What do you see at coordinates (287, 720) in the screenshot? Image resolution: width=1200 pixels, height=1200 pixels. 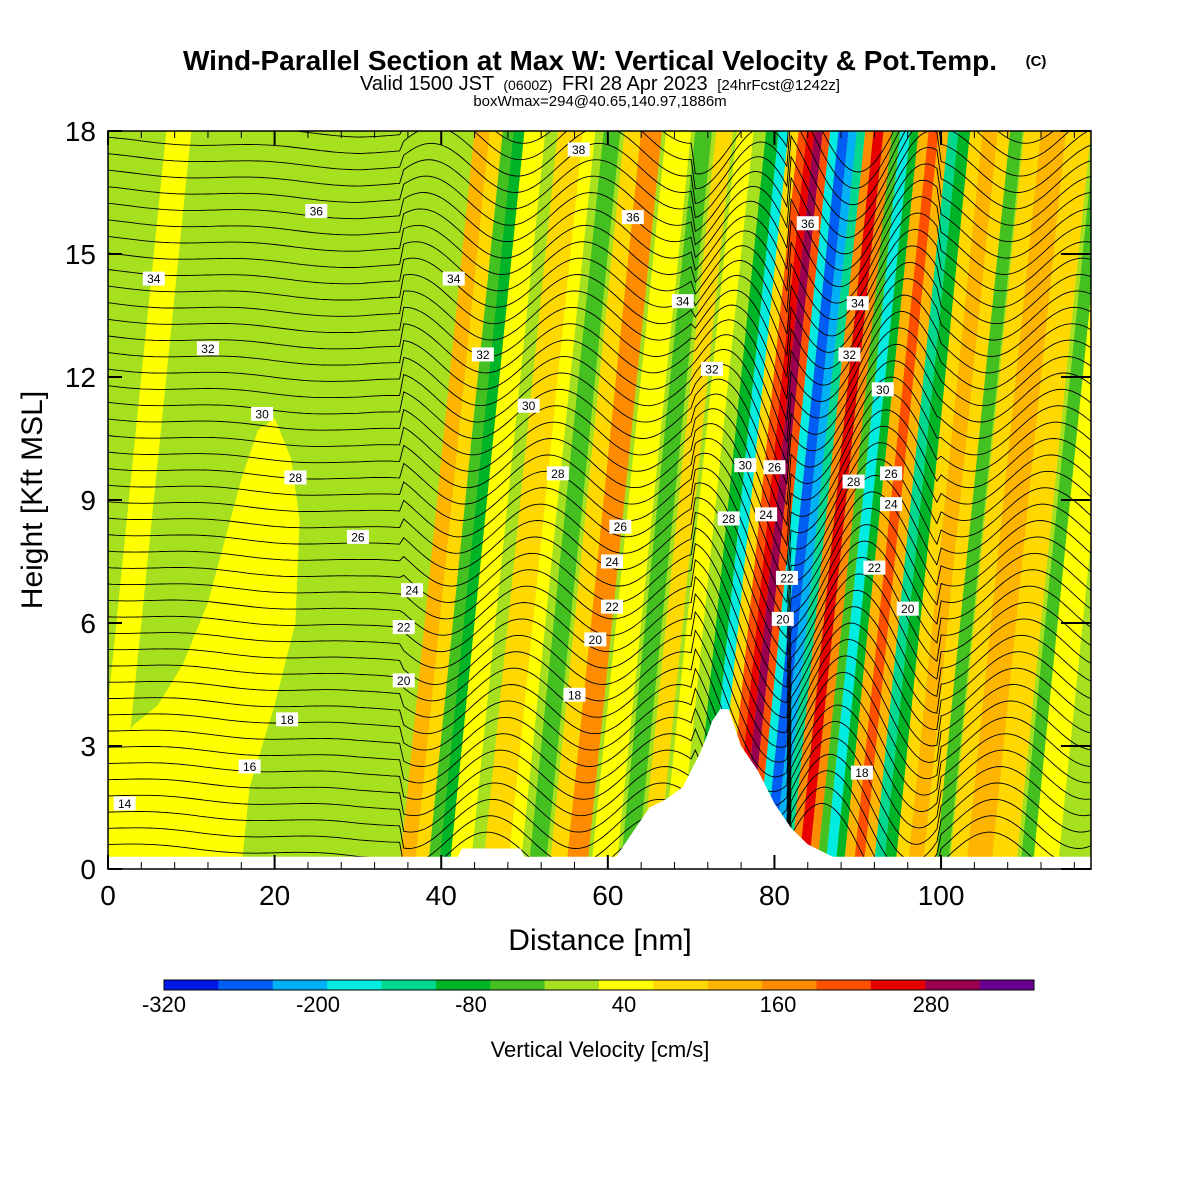 I see `contour-label-text: 18` at bounding box center [287, 720].